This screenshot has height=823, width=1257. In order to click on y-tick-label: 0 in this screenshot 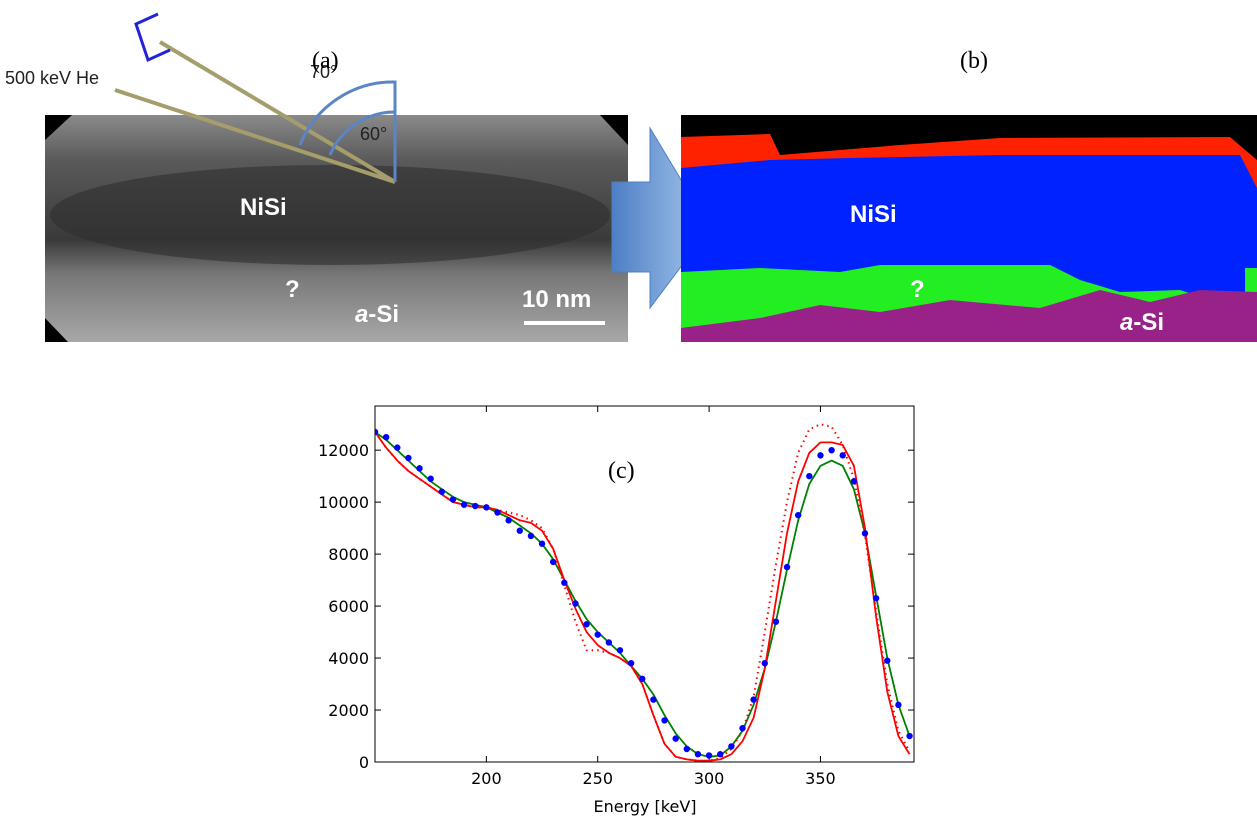, I will do `click(364, 762)`.